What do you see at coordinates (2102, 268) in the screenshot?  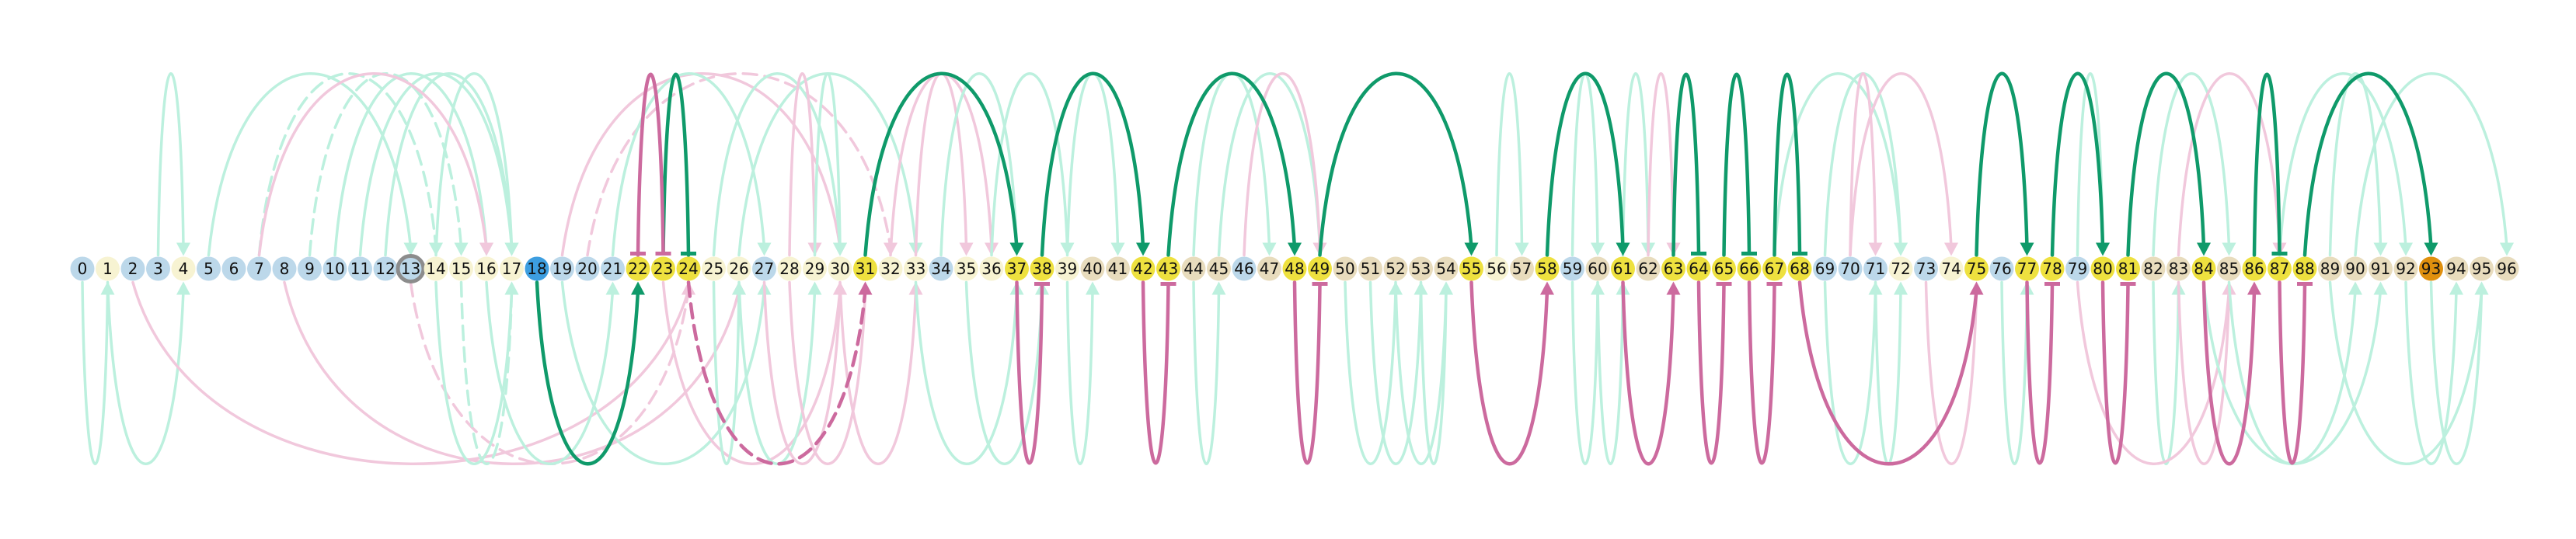 I see `node-80: 80` at bounding box center [2102, 268].